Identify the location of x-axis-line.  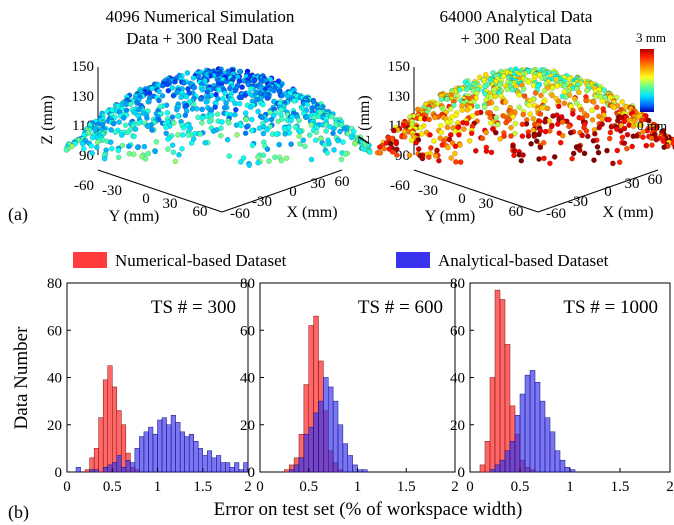
(282, 191).